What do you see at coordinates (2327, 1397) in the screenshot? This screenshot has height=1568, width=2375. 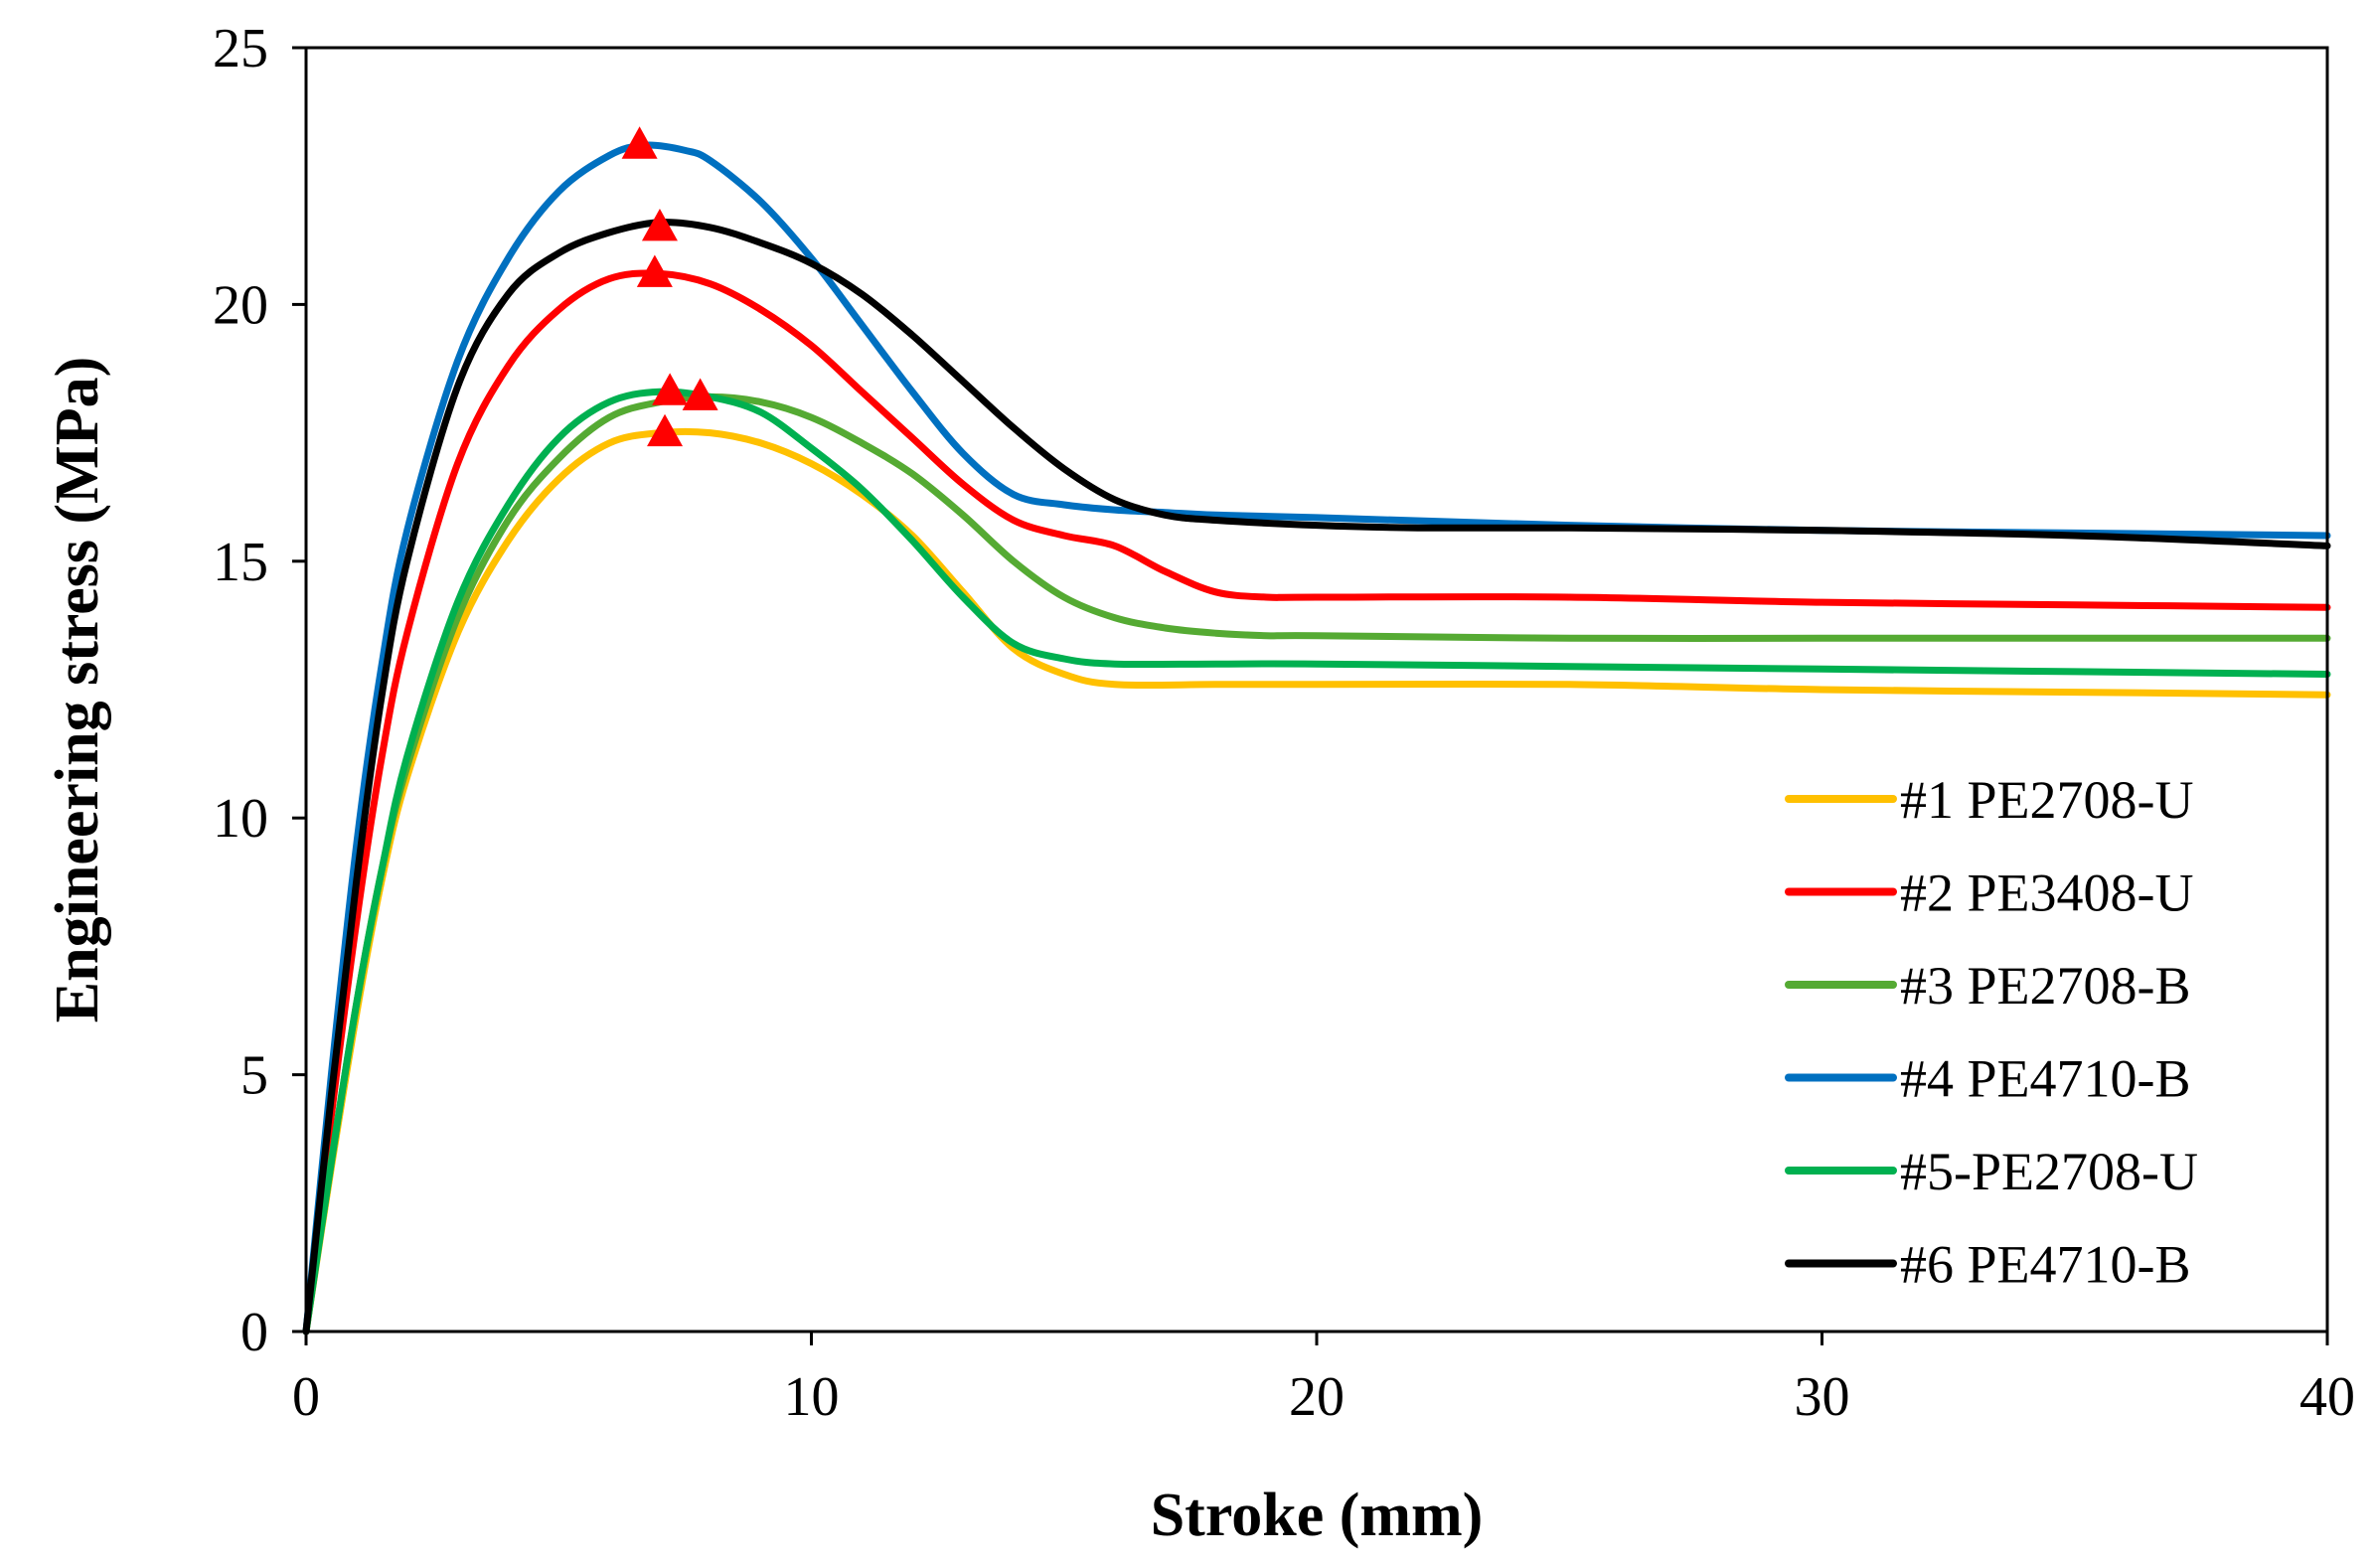 I see `x-tick-label: 40` at bounding box center [2327, 1397].